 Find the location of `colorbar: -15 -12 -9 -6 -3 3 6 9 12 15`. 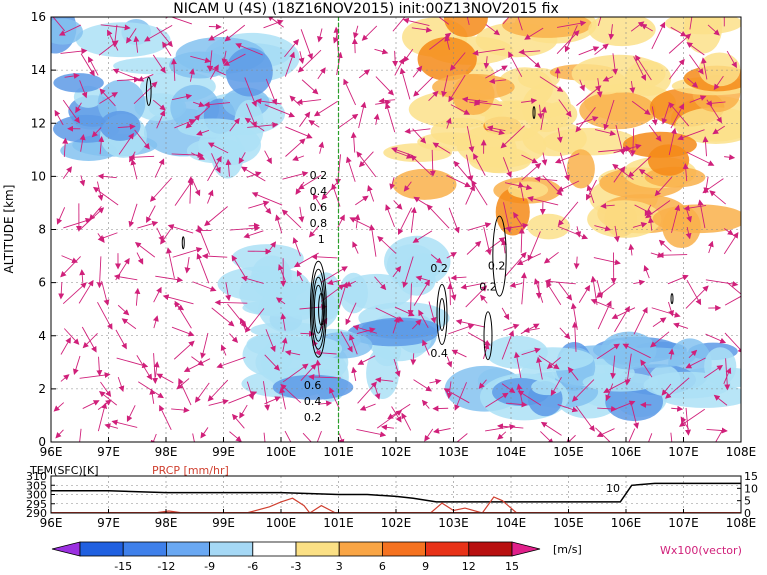

colorbar: -15 -12 -9 -6 -3 3 6 9 12 15 is located at coordinates (296, 557).